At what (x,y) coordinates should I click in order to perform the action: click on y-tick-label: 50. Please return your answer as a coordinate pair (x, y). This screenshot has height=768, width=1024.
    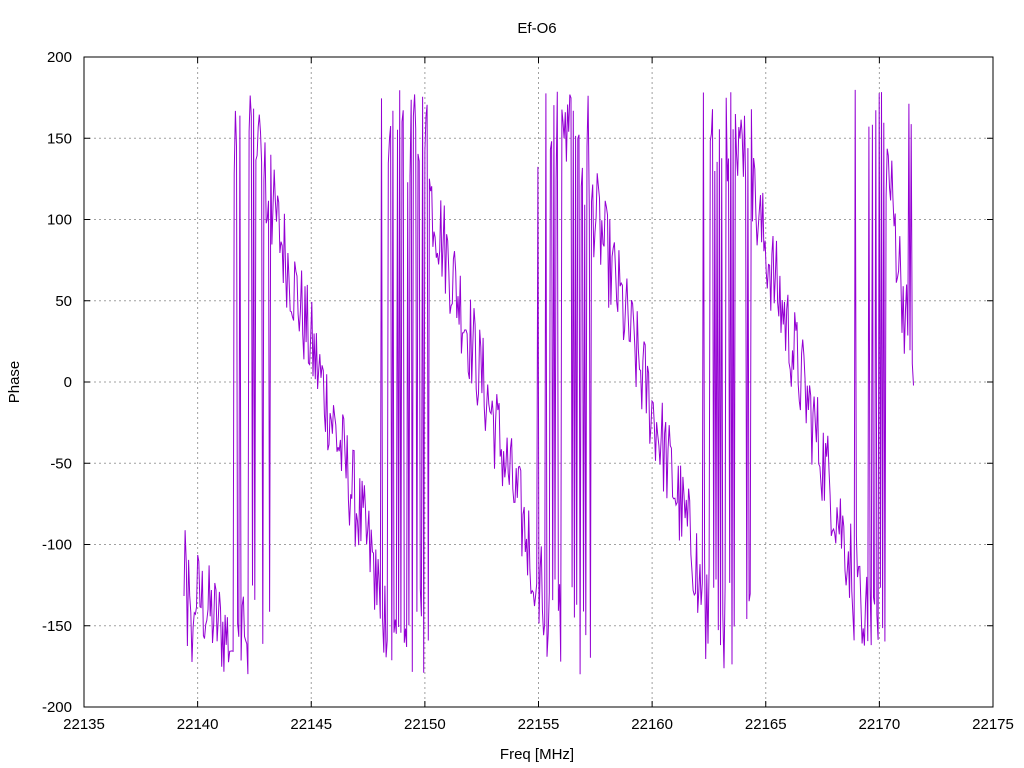
    Looking at the image, I should click on (63, 301).